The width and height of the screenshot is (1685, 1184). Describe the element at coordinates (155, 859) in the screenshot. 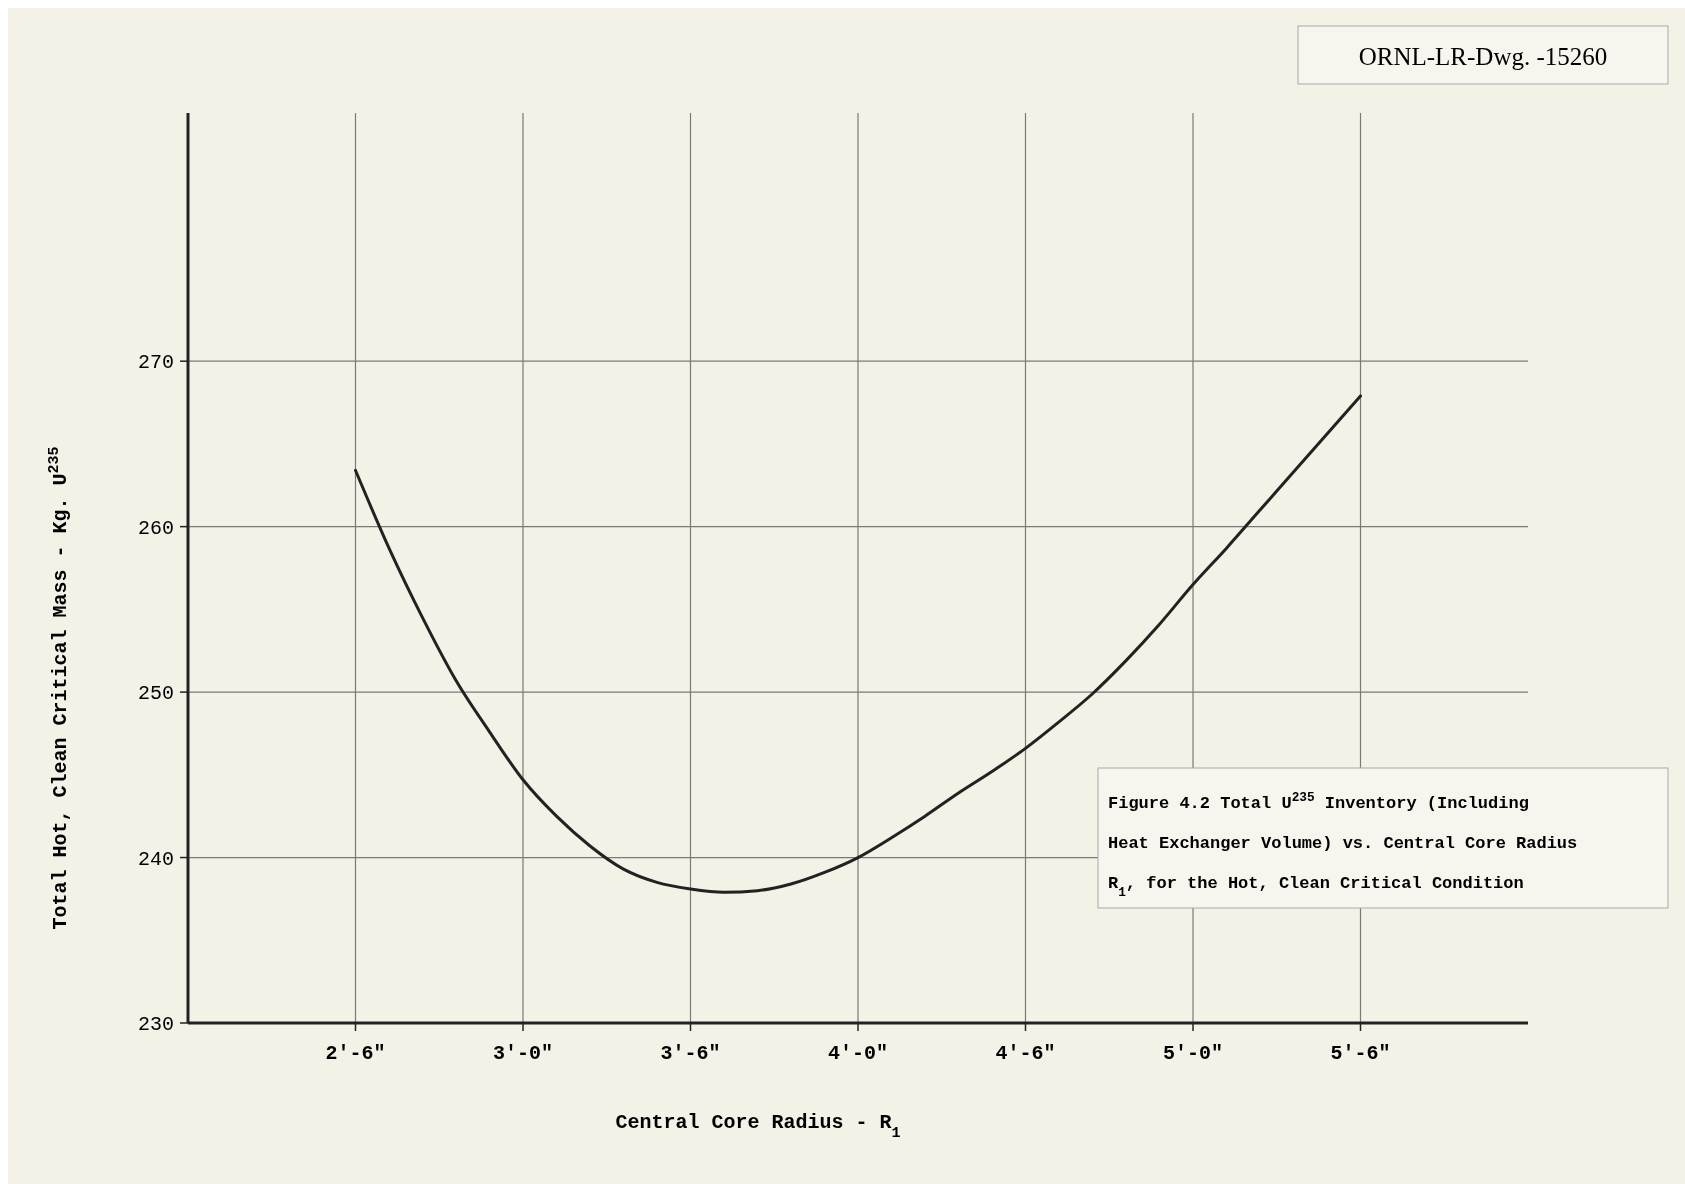

I see `y-tick-label: 240` at that location.